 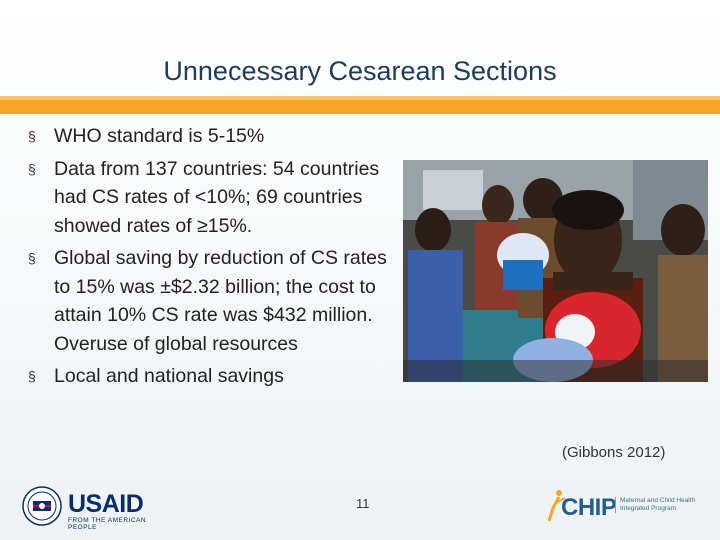 I want to click on usaid-tagline: FROM THE AMERICAN PEOPLE, so click(x=107, y=524).